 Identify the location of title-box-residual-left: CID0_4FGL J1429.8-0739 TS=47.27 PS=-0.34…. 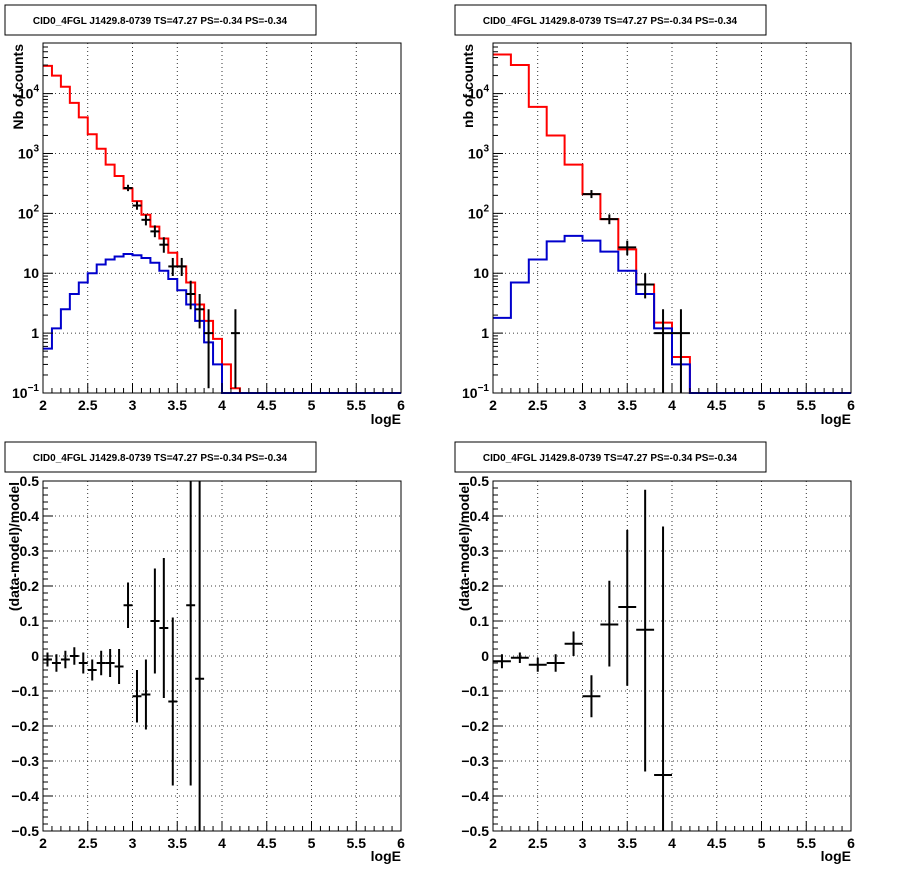
(160, 457).